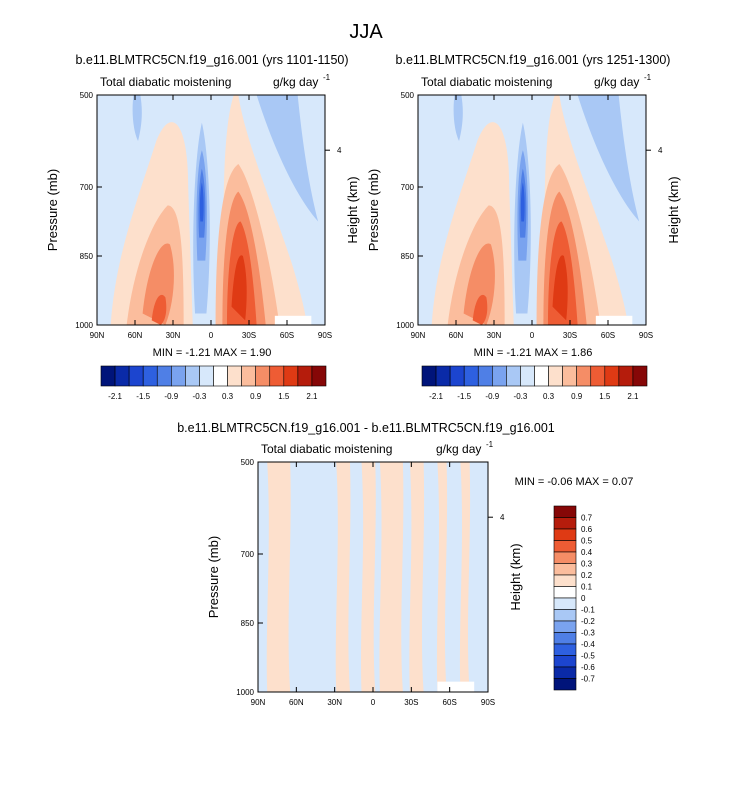 The image size is (733, 788). Describe the element at coordinates (515, 576) in the screenshot. I see `y-axis-right-label: Height (km)` at that location.